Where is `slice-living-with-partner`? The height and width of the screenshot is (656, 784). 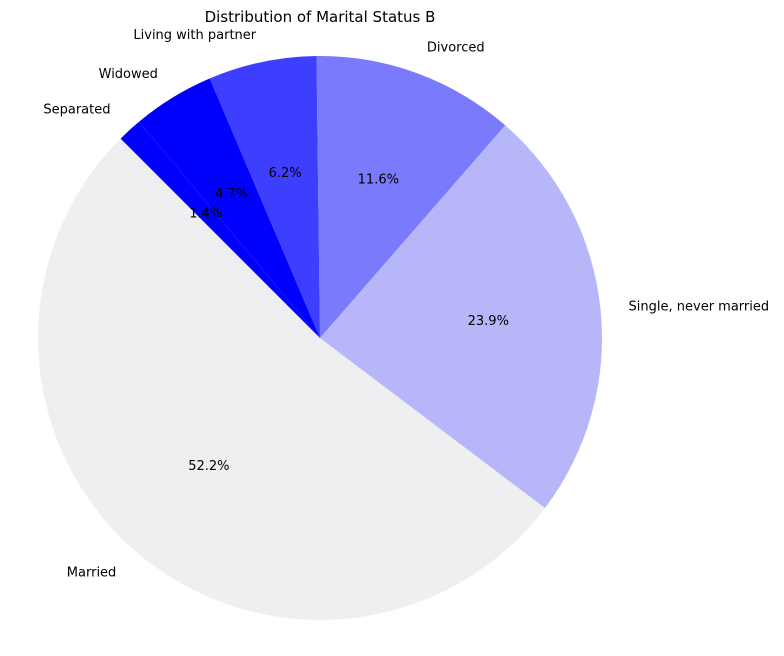 slice-living-with-partner is located at coordinates (264, 197).